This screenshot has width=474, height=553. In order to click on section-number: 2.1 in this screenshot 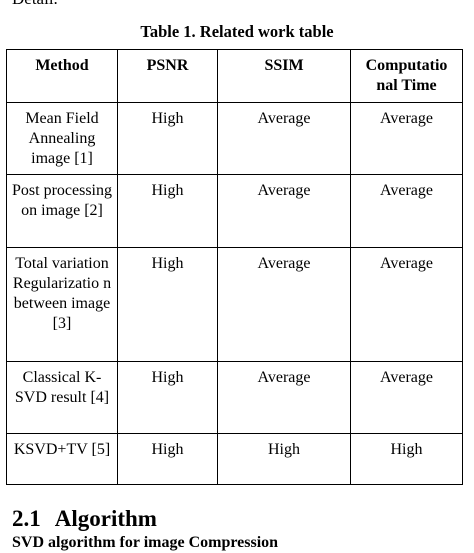, I will do `click(26, 518)`.